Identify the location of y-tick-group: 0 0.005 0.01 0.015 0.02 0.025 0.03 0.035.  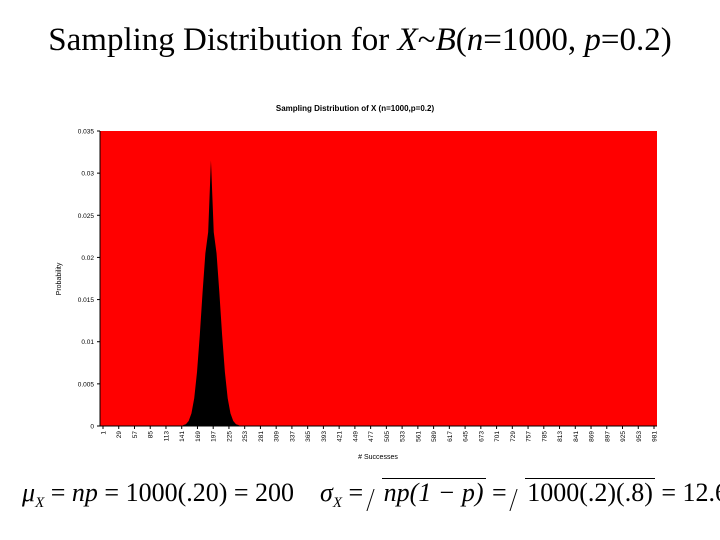
(89, 280).